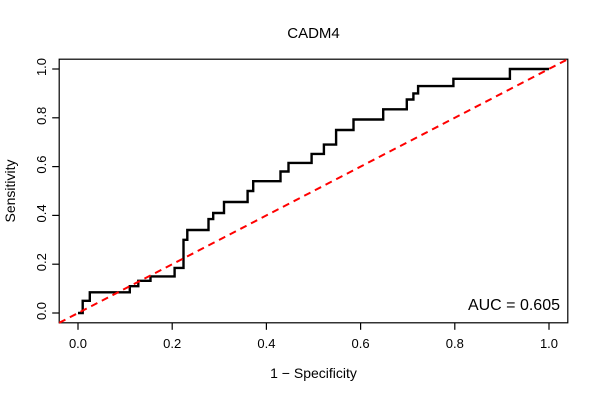  Describe the element at coordinates (78, 343) in the screenshot. I see `x-axis-tick-label: 0.0` at that location.